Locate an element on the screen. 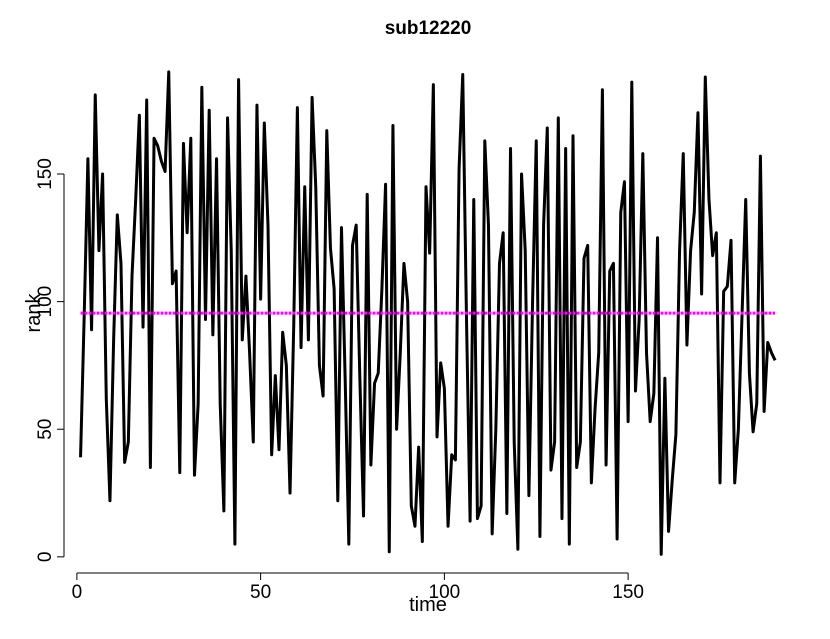 This screenshot has width=830, height=639. y-tick-label: 0 is located at coordinates (45, 557).